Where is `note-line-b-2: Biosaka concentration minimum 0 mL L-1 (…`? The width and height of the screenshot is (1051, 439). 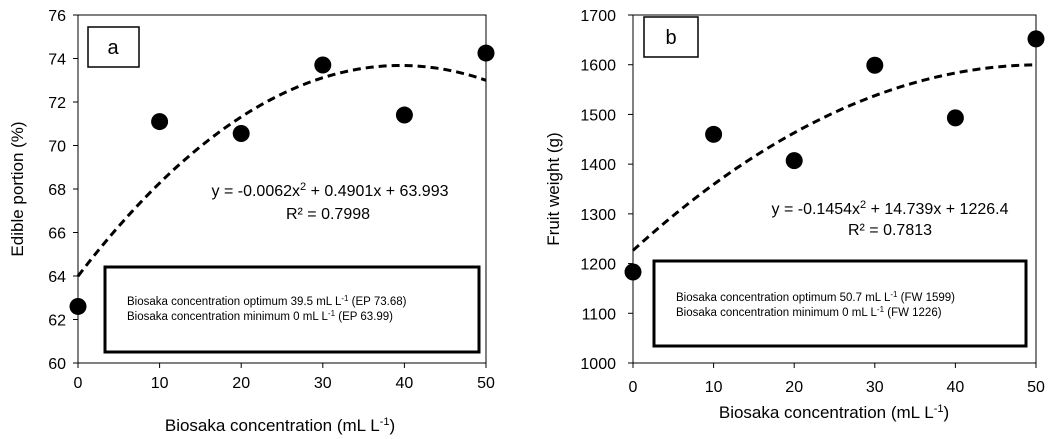
note-line-b-2: Biosaka concentration minimum 0 mL L-1 (… is located at coordinates (809, 312).